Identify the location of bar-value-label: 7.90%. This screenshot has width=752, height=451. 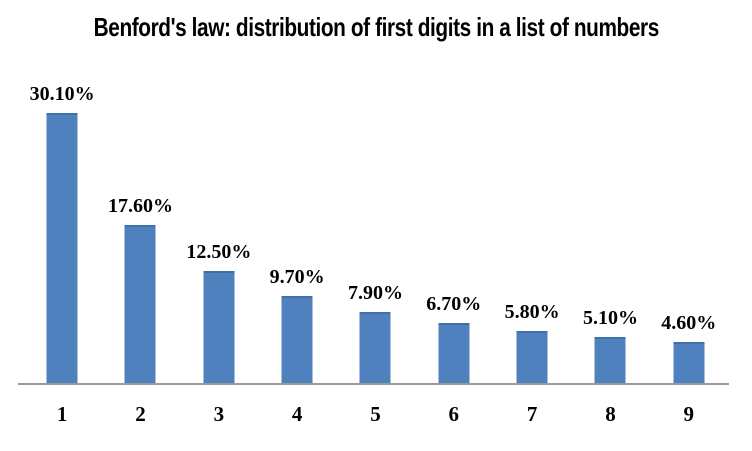
(375, 293).